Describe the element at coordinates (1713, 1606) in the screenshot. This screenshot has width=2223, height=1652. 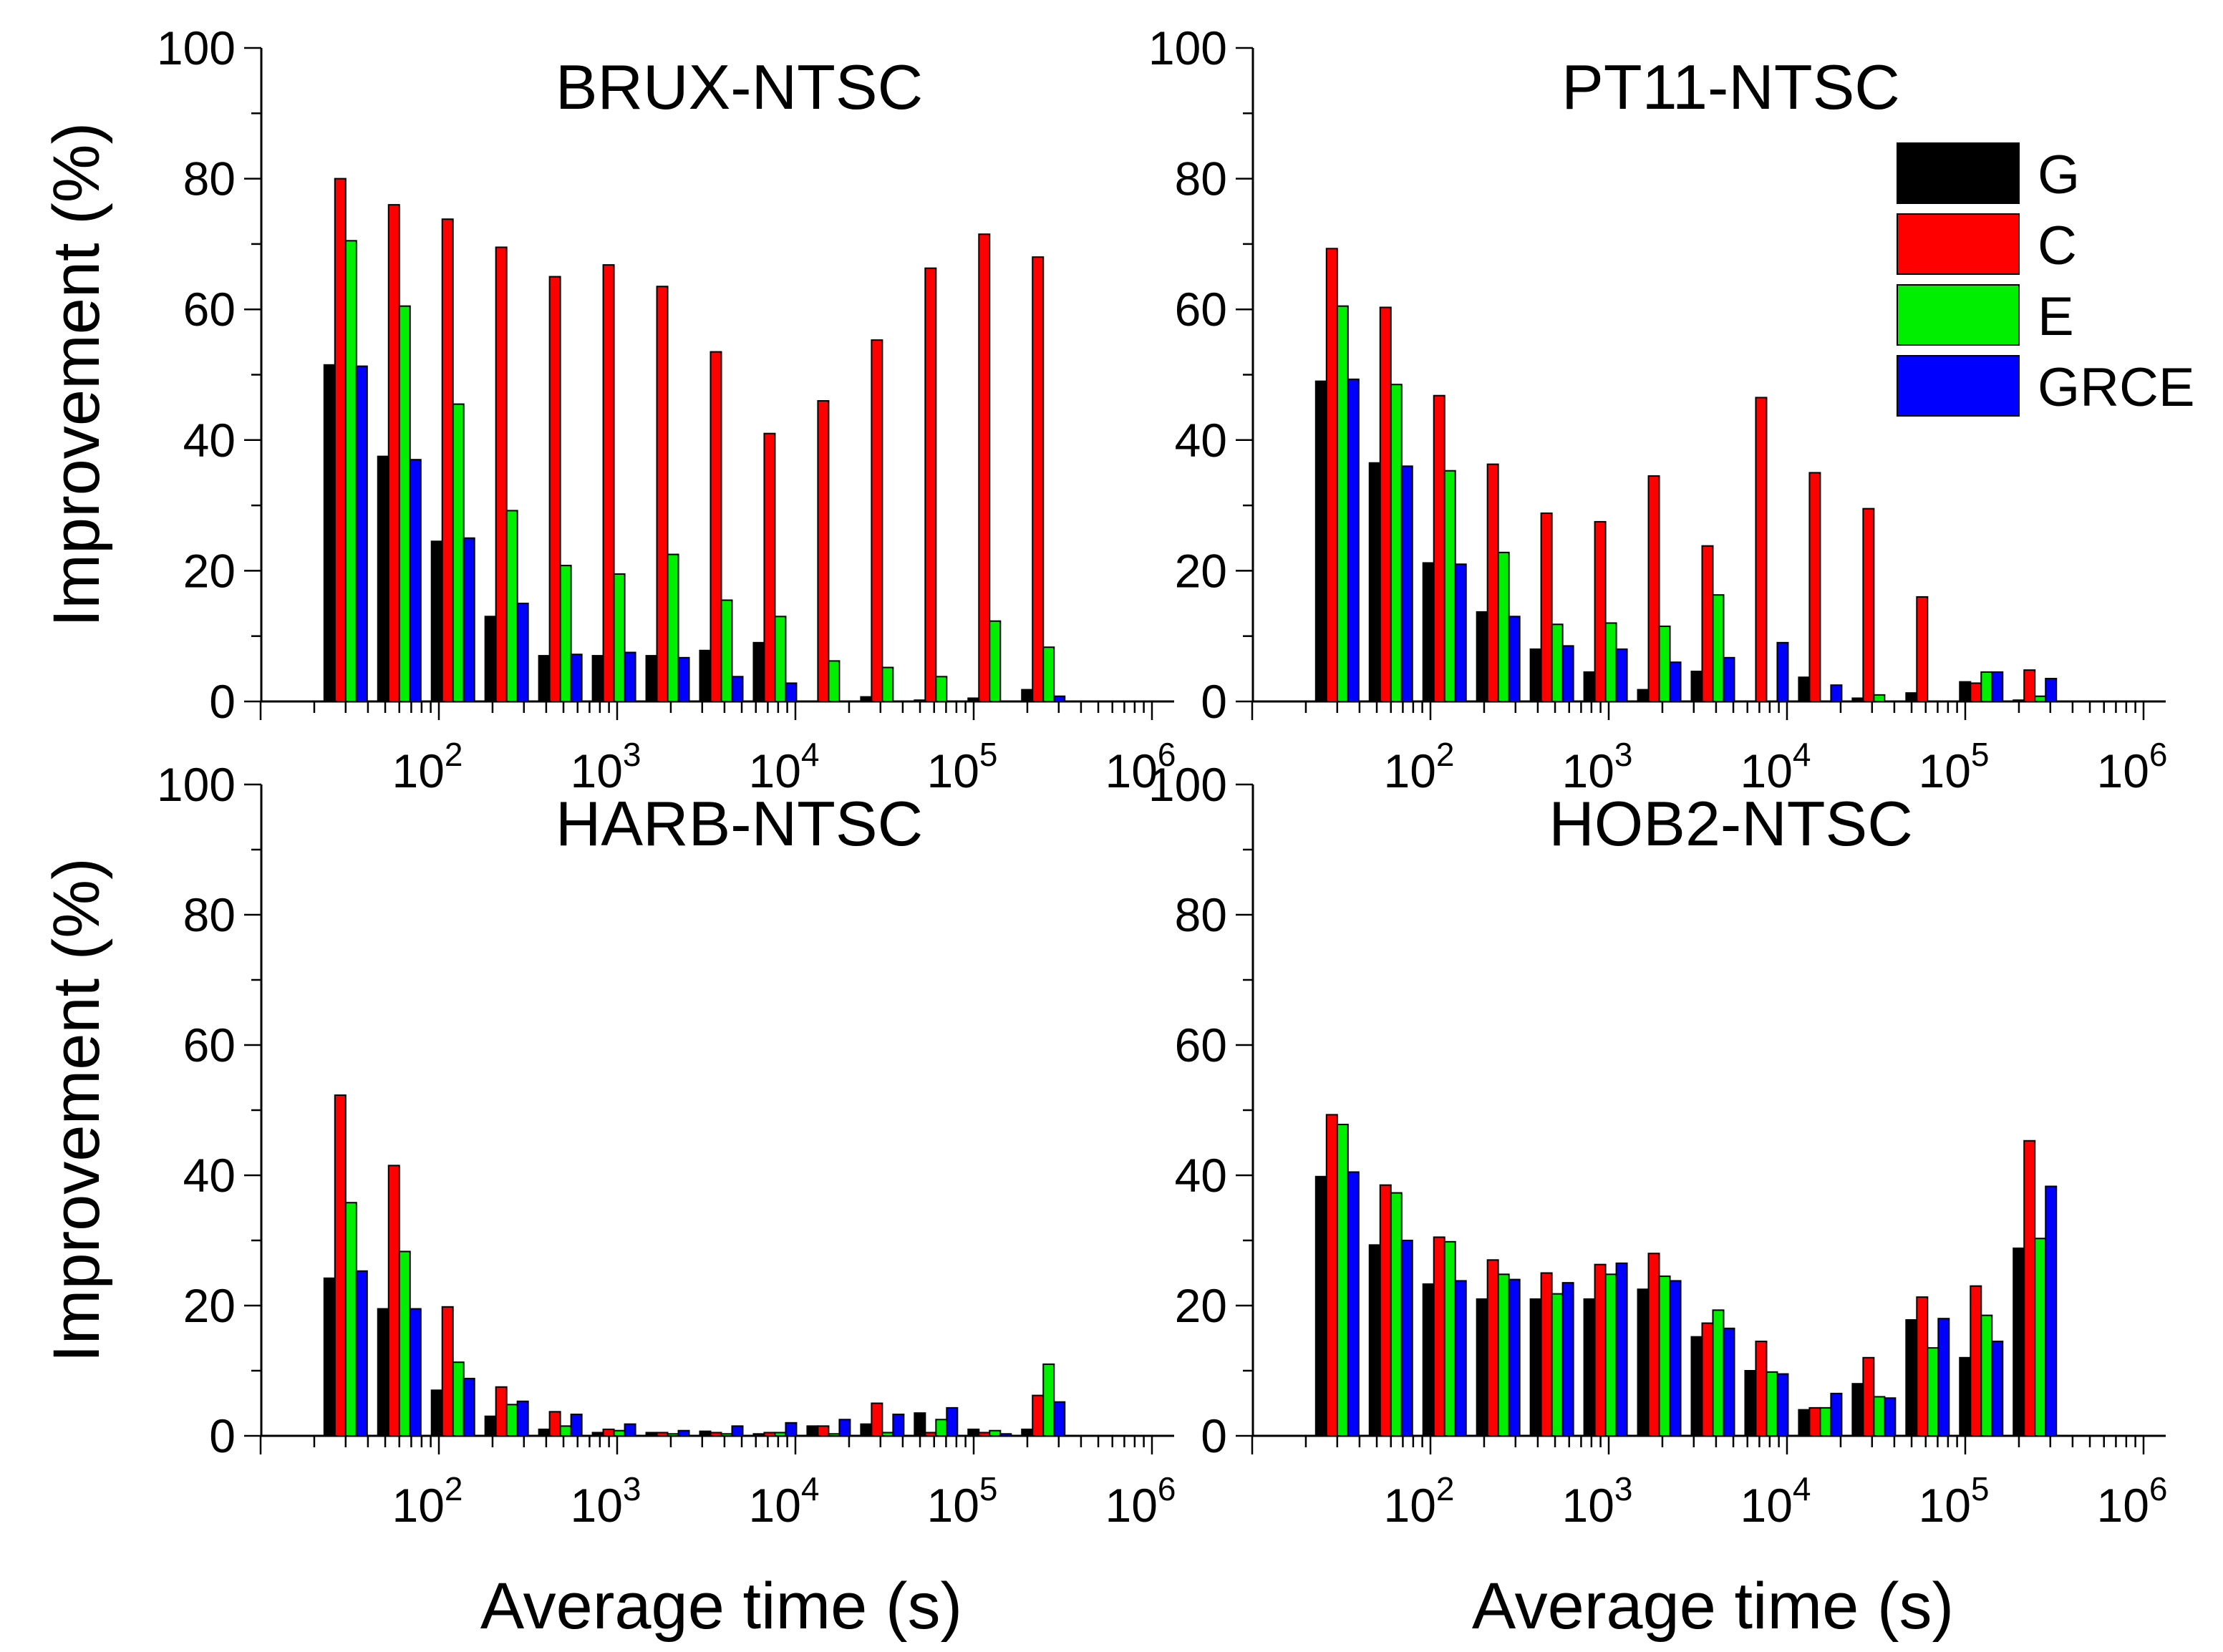
I see `x-axis-title: Average time (s)` at that location.